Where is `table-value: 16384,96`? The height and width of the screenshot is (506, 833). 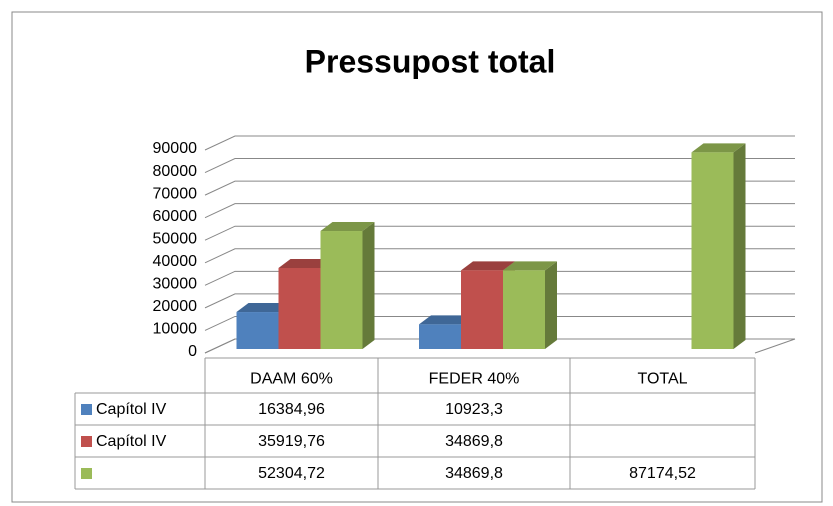 table-value: 16384,96 is located at coordinates (291, 409).